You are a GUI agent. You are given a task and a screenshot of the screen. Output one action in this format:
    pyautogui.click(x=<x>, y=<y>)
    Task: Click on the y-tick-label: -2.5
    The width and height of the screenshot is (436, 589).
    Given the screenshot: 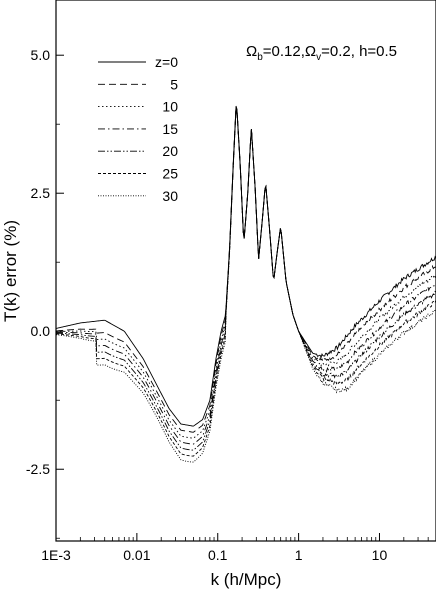 What is the action you would take?
    pyautogui.click(x=38, y=469)
    